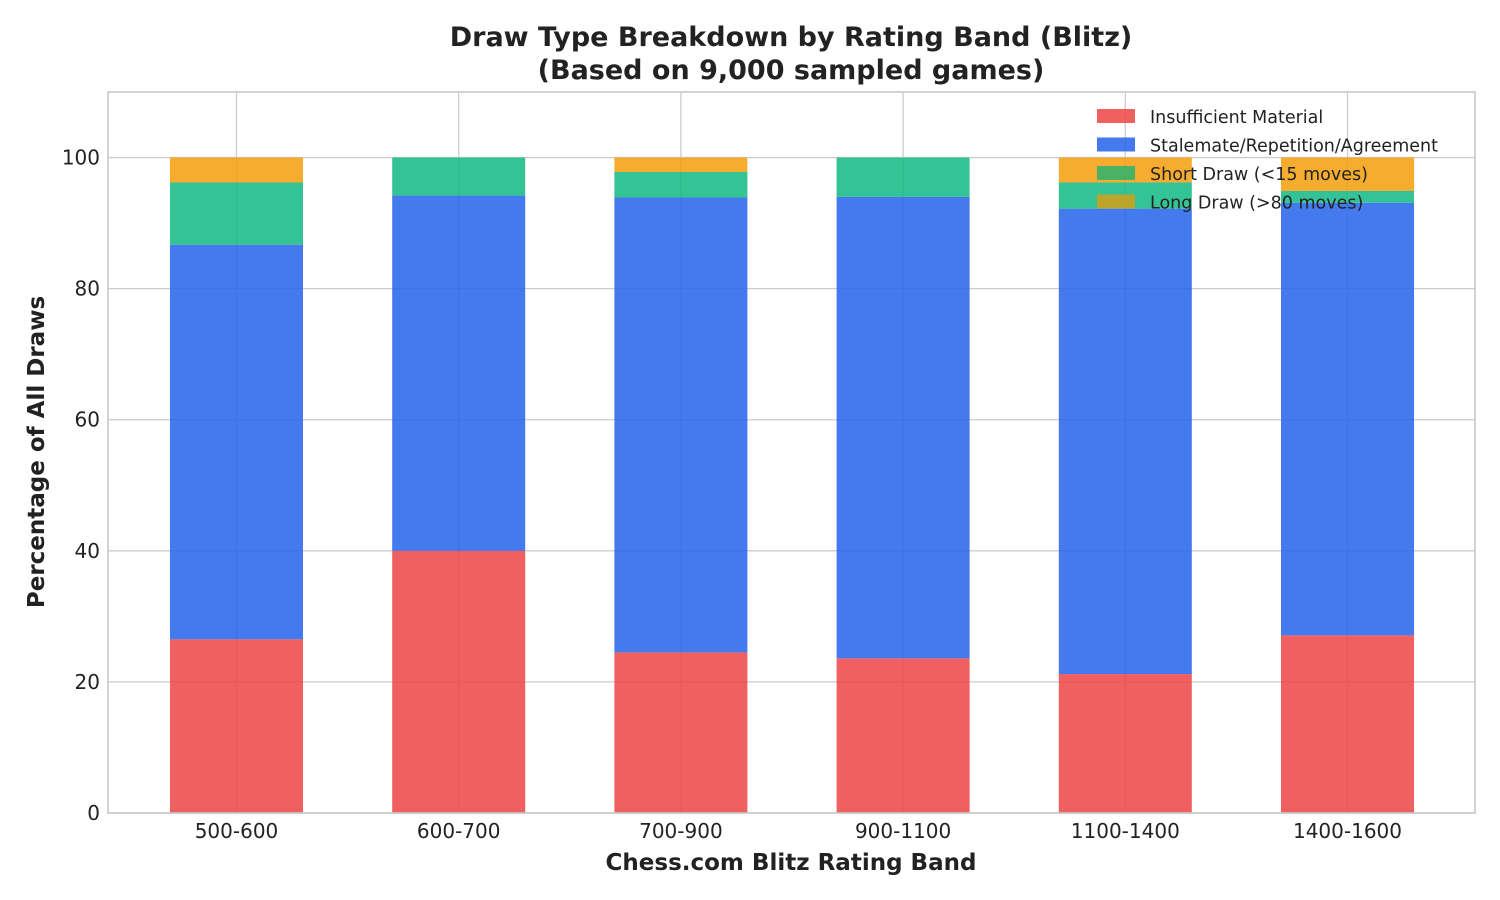  Describe the element at coordinates (87, 289) in the screenshot. I see `y-tick-label: 80` at that location.